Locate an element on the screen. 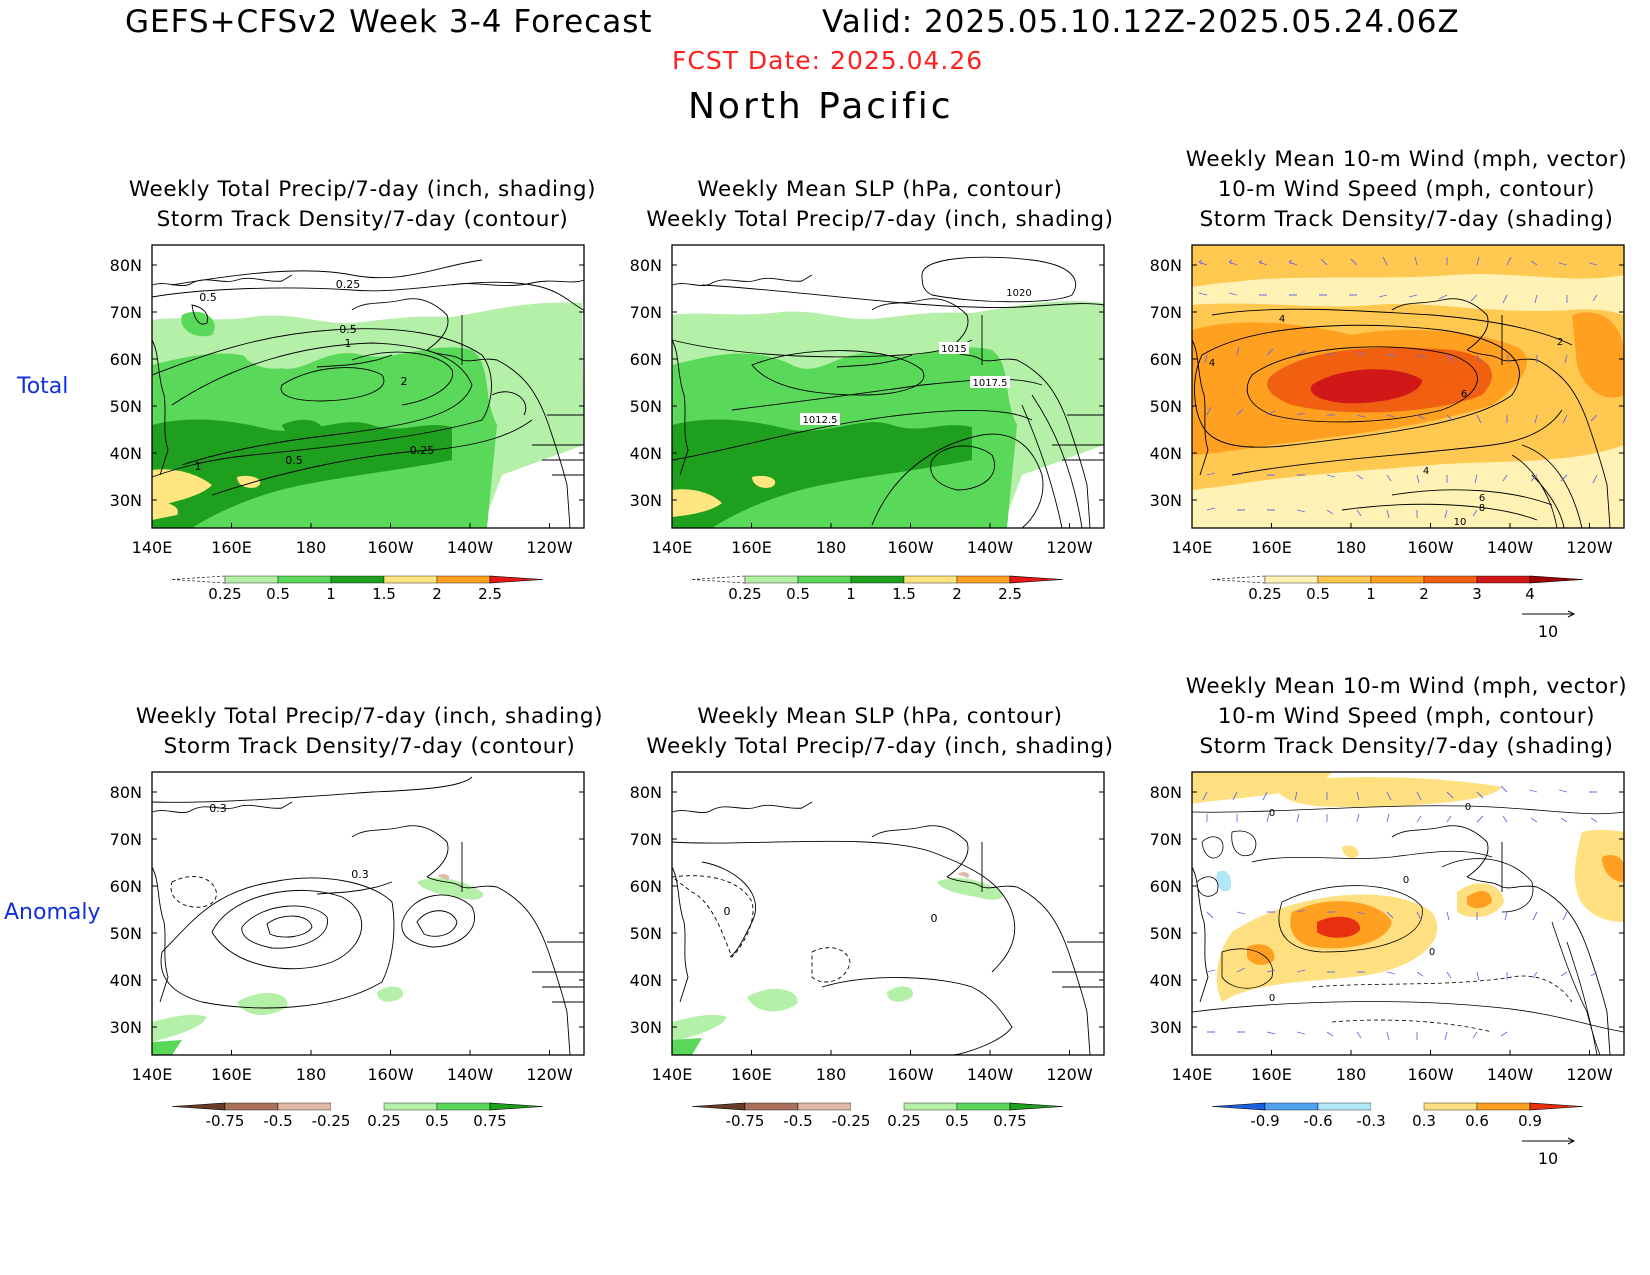 Image resolution: width=1650 pixels, height=1275 pixels. vector-reference-label: 10 is located at coordinates (1548, 1158).